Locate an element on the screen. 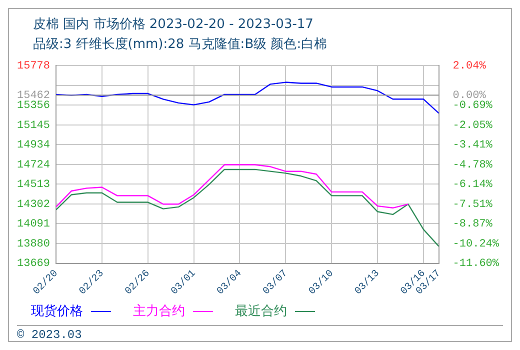 This screenshot has width=520, height=350. y2-tick-label: -6.14% is located at coordinates (472, 185).